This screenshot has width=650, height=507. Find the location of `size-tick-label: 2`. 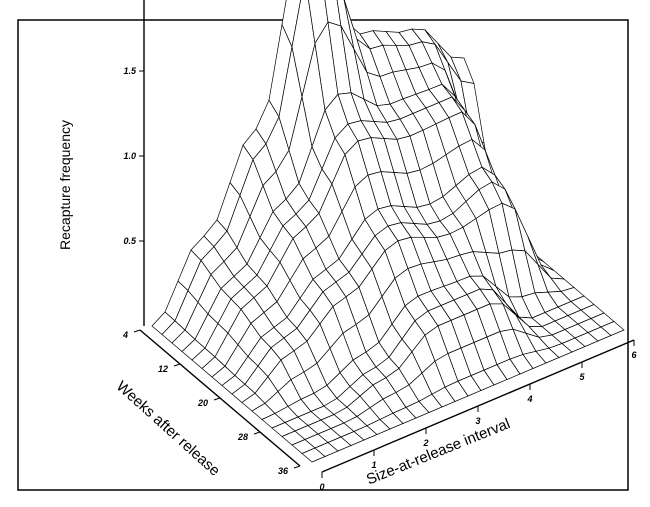

size-tick-label: 2 is located at coordinates (425, 443).